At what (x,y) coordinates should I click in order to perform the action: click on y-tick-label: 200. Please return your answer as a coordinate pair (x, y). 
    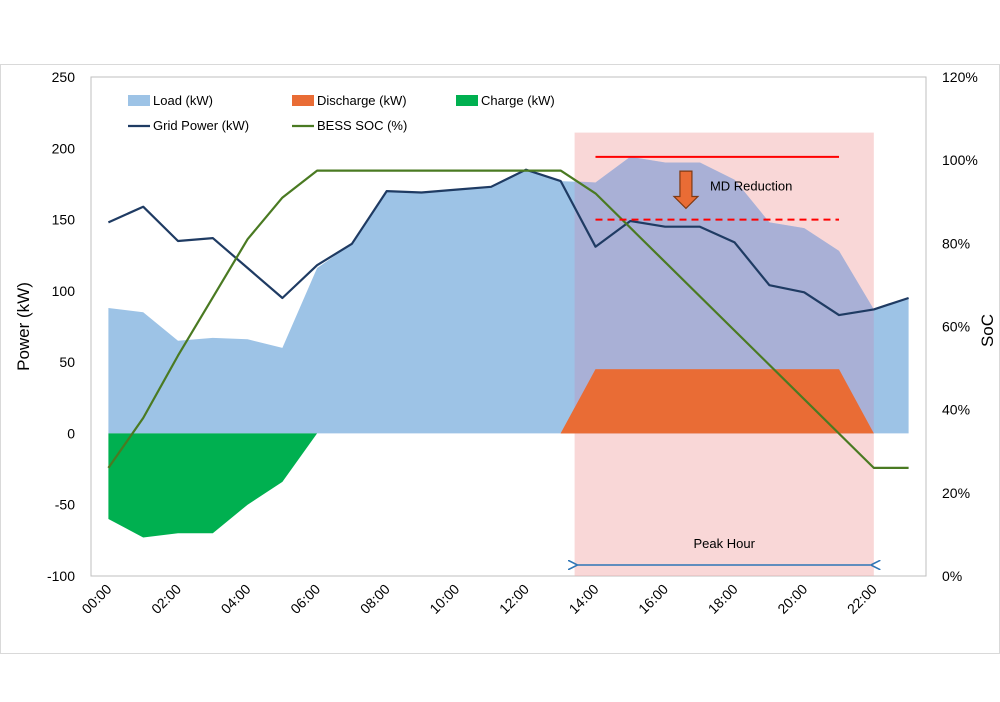
    Looking at the image, I should click on (64, 148).